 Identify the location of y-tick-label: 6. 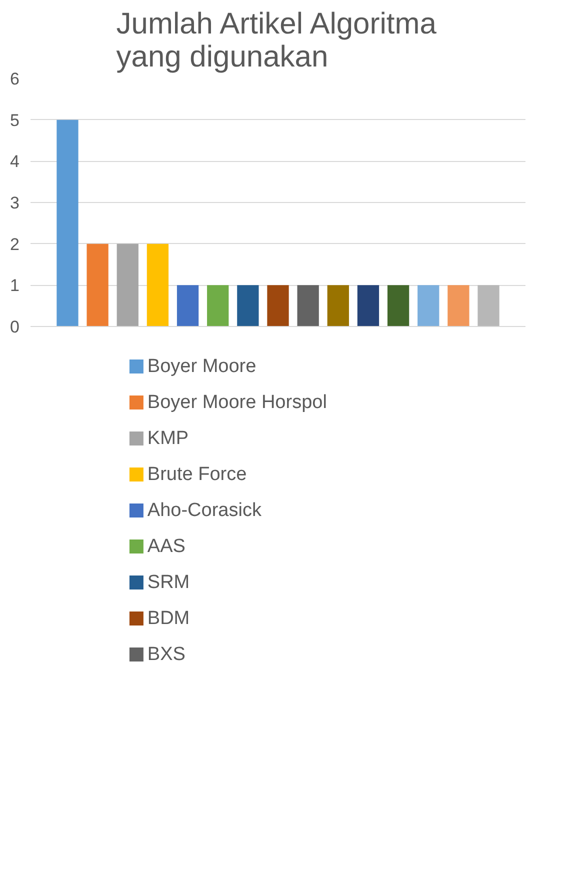
(15, 79).